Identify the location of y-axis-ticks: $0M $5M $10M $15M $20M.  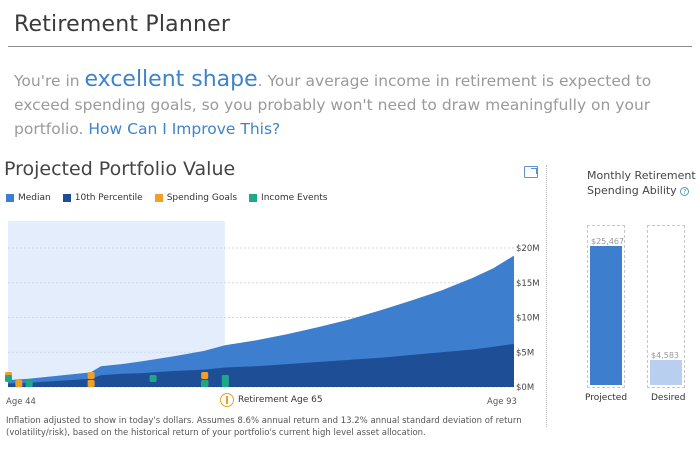
(528, 318).